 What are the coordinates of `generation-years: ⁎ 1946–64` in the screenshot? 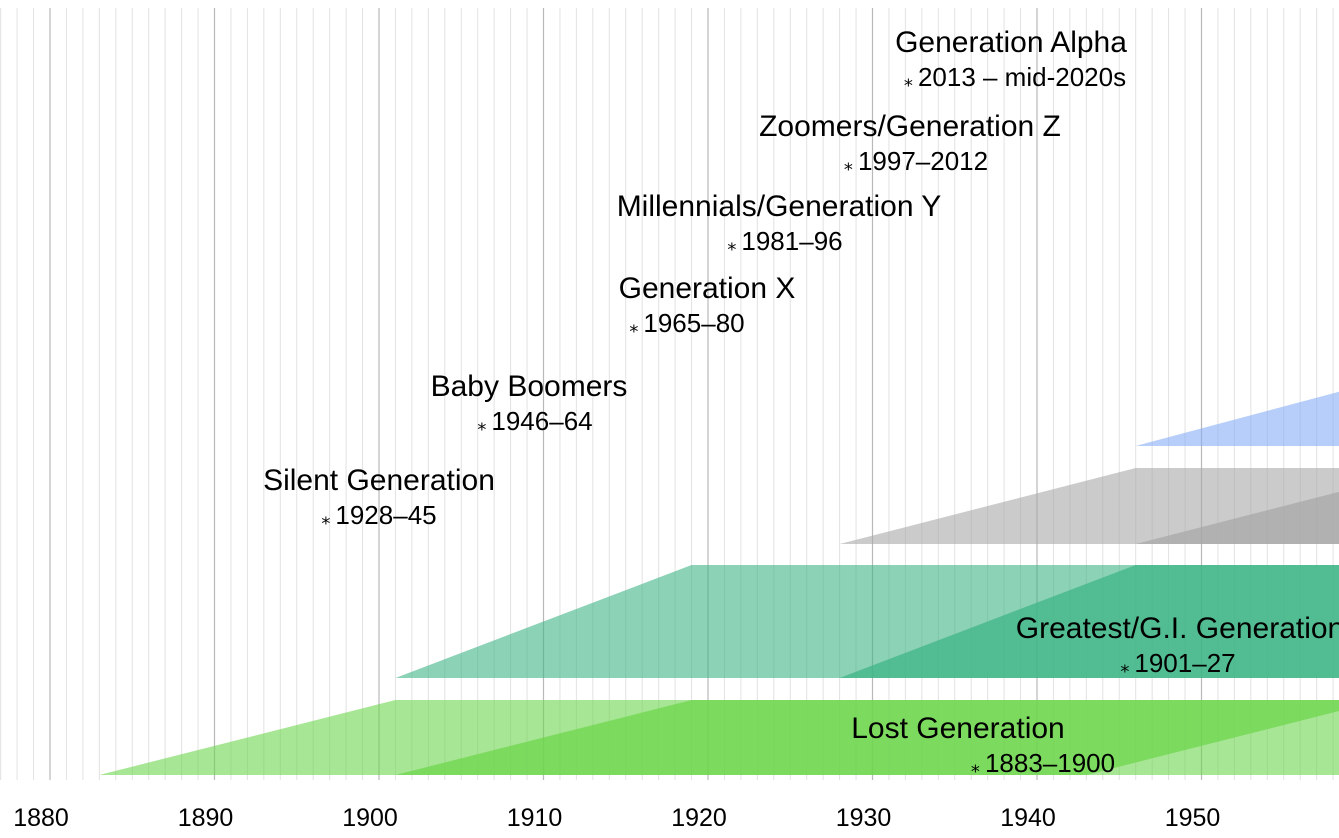 It's located at (534, 421).